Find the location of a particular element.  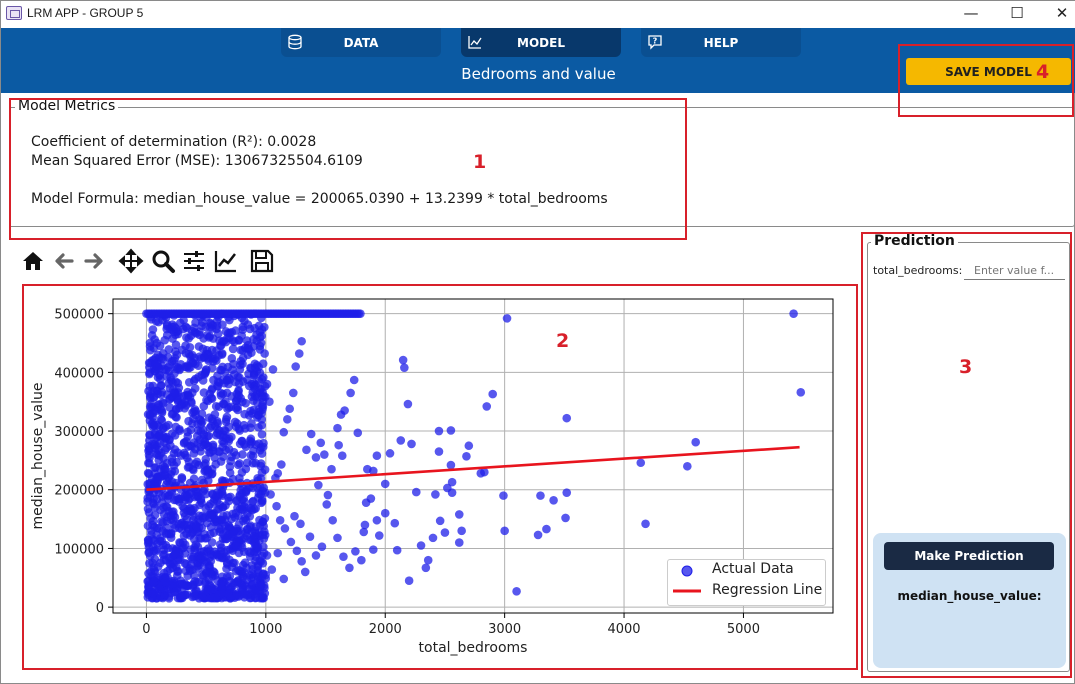

edit-axis-icon is located at coordinates (226, 261).